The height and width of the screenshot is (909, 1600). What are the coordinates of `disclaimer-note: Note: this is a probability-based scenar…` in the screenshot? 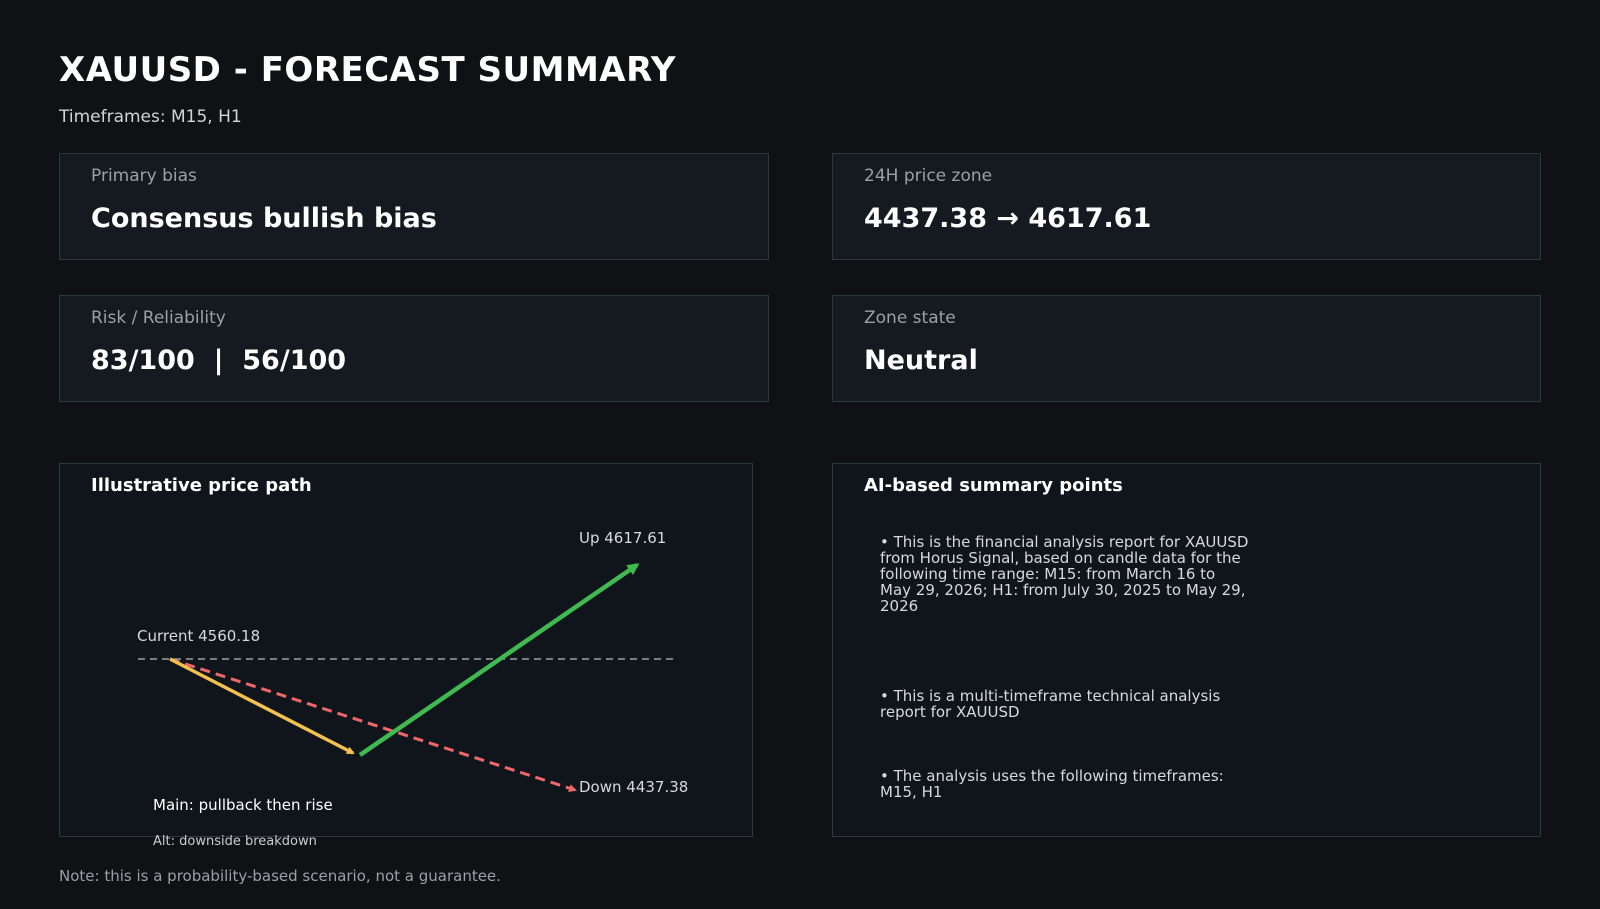 It's located at (280, 876).